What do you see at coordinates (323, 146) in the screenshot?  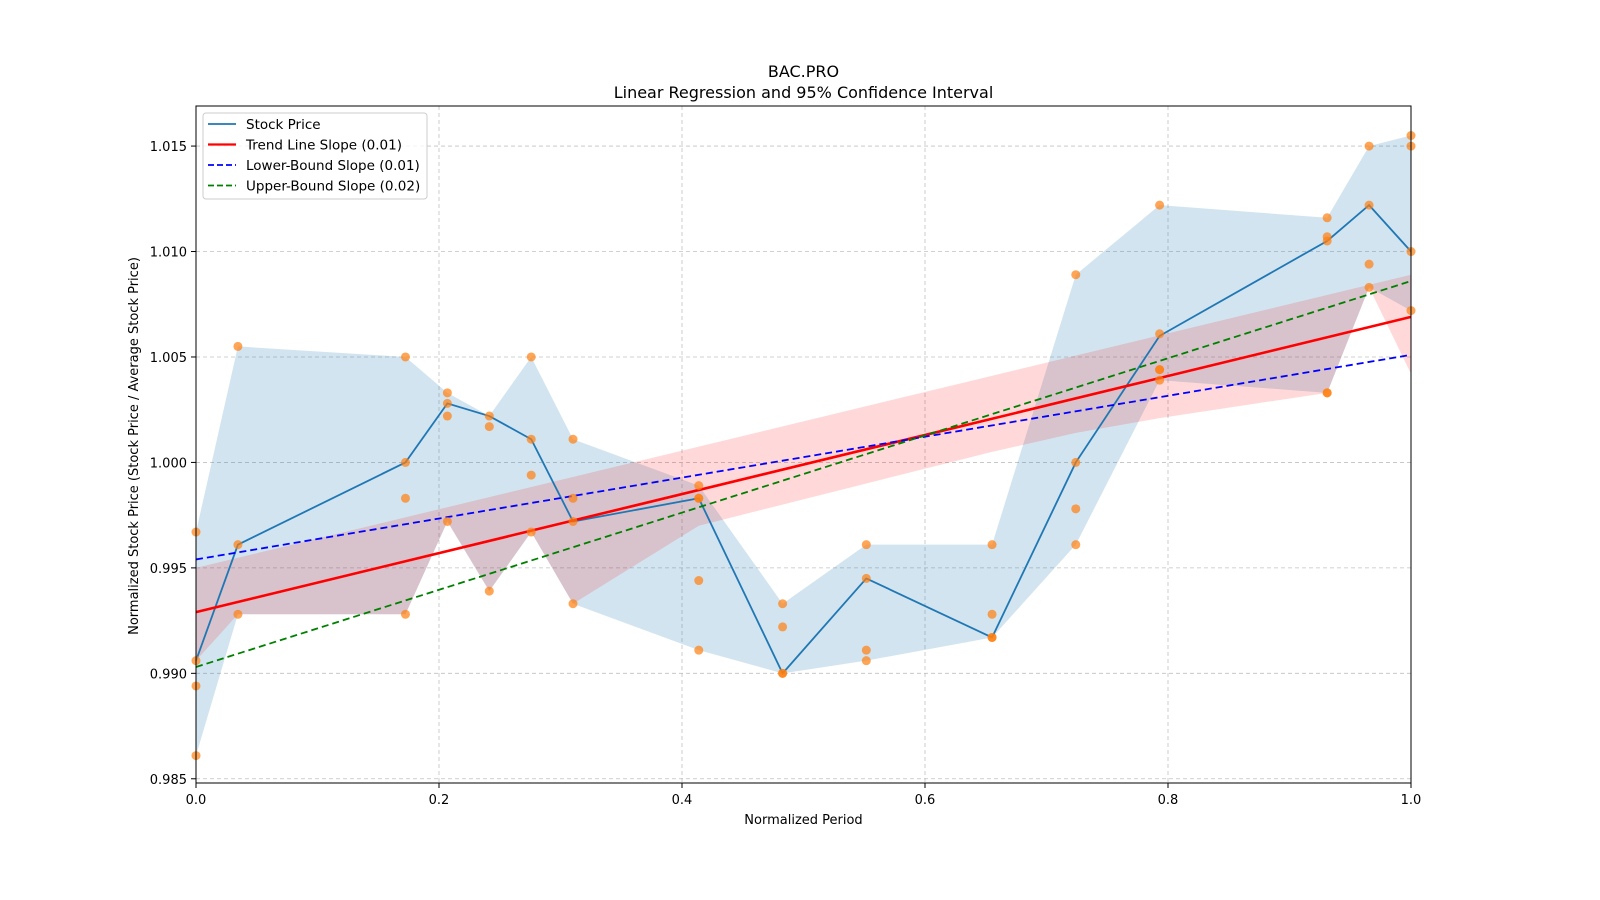 I see `legend-label: Trend Line Slope (0.01)` at bounding box center [323, 146].